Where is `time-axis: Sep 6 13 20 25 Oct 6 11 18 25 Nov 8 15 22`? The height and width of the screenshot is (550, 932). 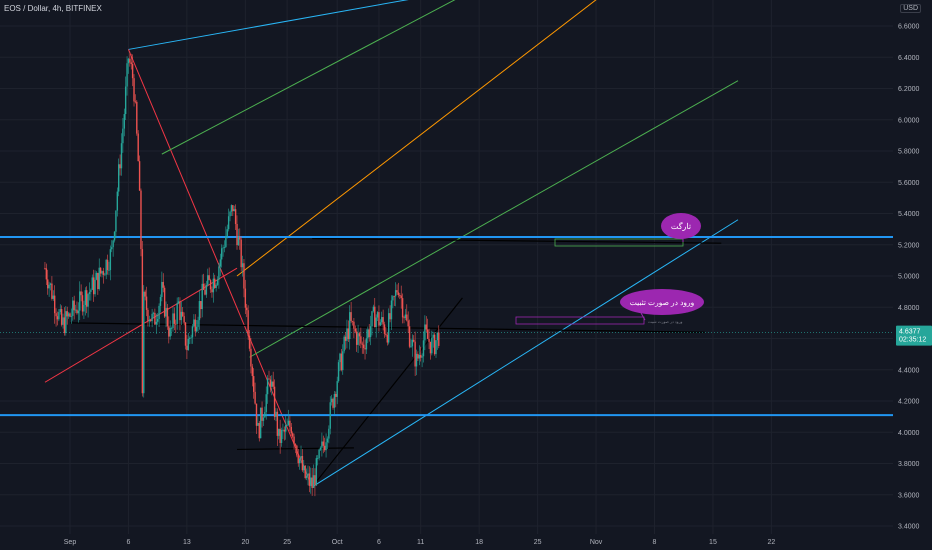
time-axis: Sep 6 13 20 25 Oct 6 11 18 25 Nov 8 15 22 is located at coordinates (446, 542).